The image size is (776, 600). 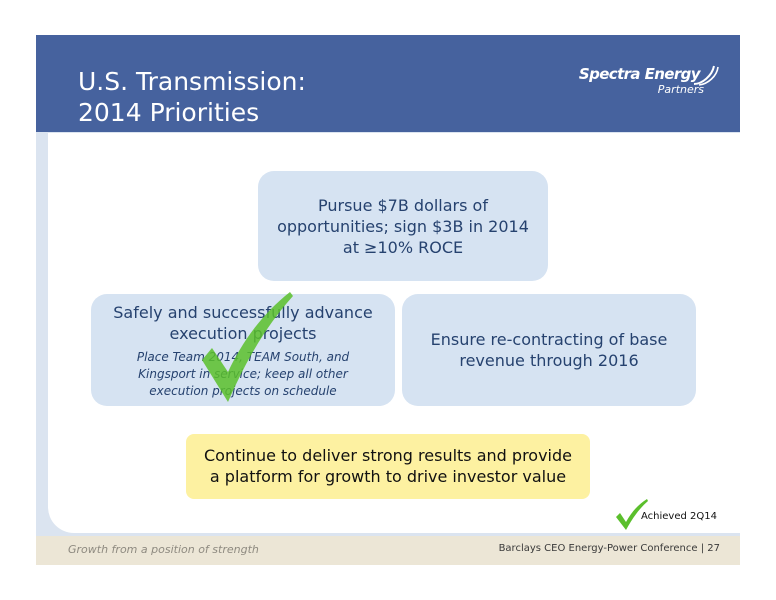 I want to click on logo-sub-text: Partners, so click(x=680, y=89).